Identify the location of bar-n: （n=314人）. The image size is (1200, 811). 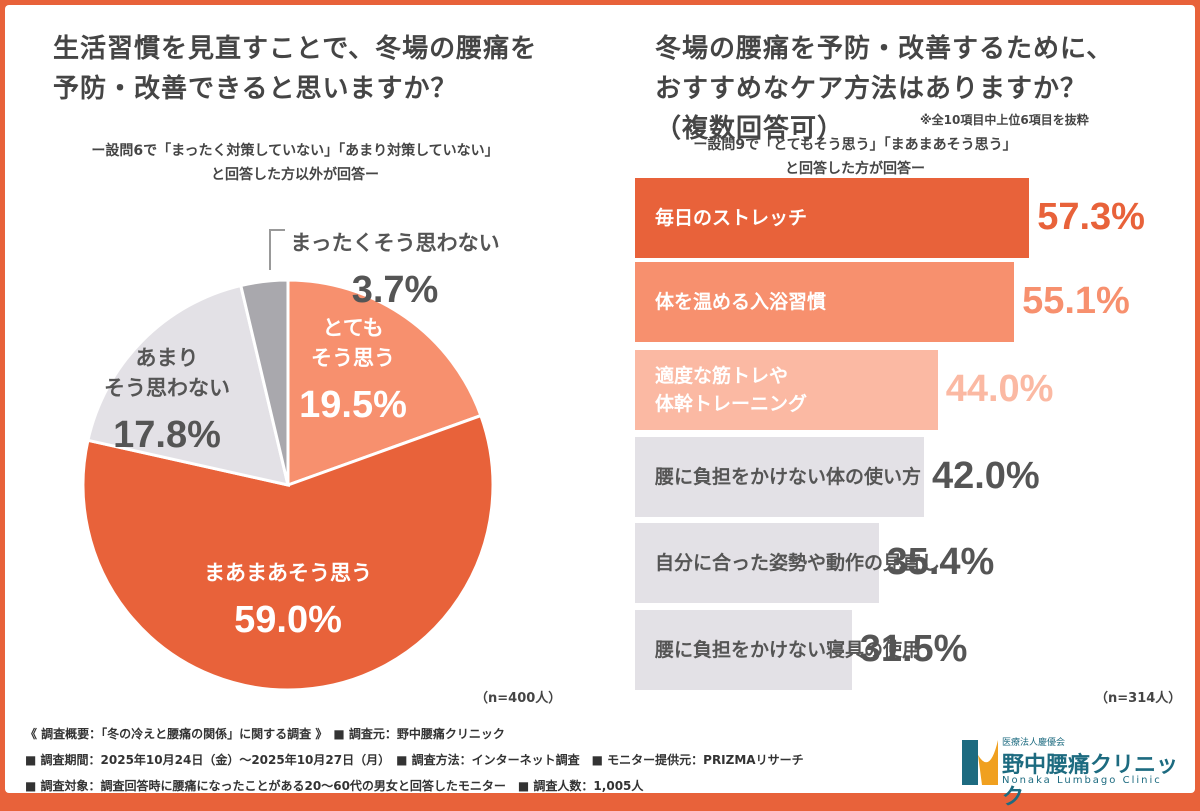
(1138, 698).